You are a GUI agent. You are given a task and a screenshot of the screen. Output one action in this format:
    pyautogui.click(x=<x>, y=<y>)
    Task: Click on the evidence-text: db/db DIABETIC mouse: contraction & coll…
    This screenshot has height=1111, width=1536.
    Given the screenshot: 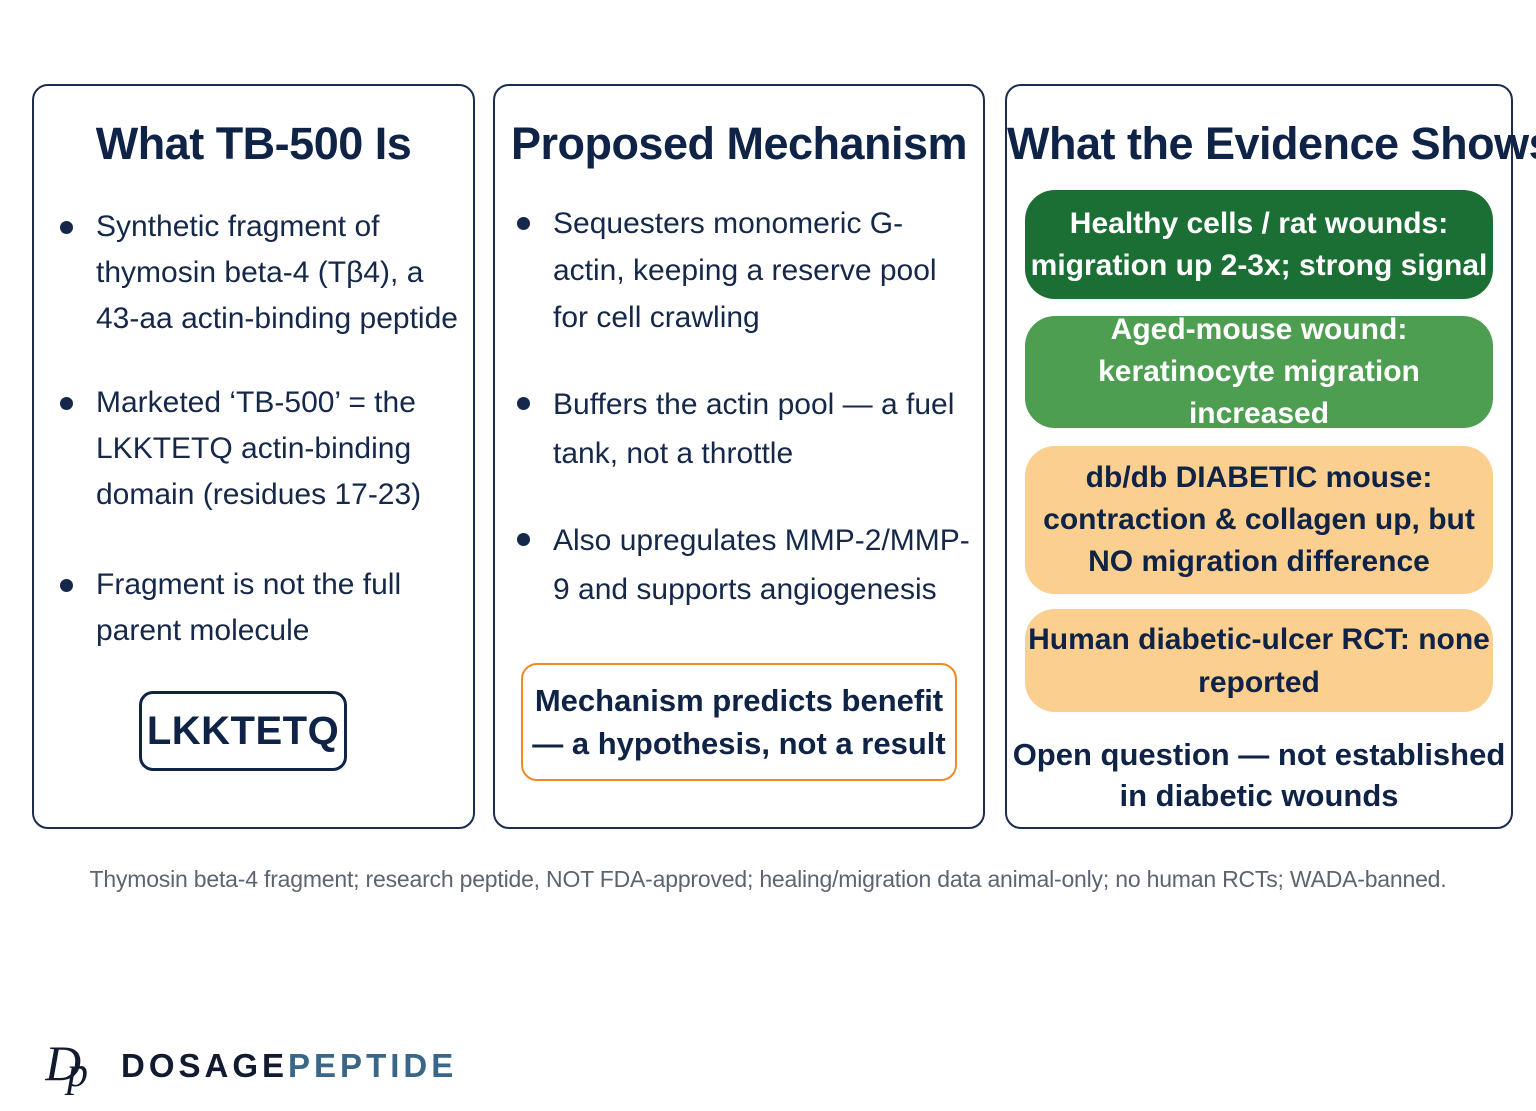 What is the action you would take?
    pyautogui.click(x=1259, y=519)
    